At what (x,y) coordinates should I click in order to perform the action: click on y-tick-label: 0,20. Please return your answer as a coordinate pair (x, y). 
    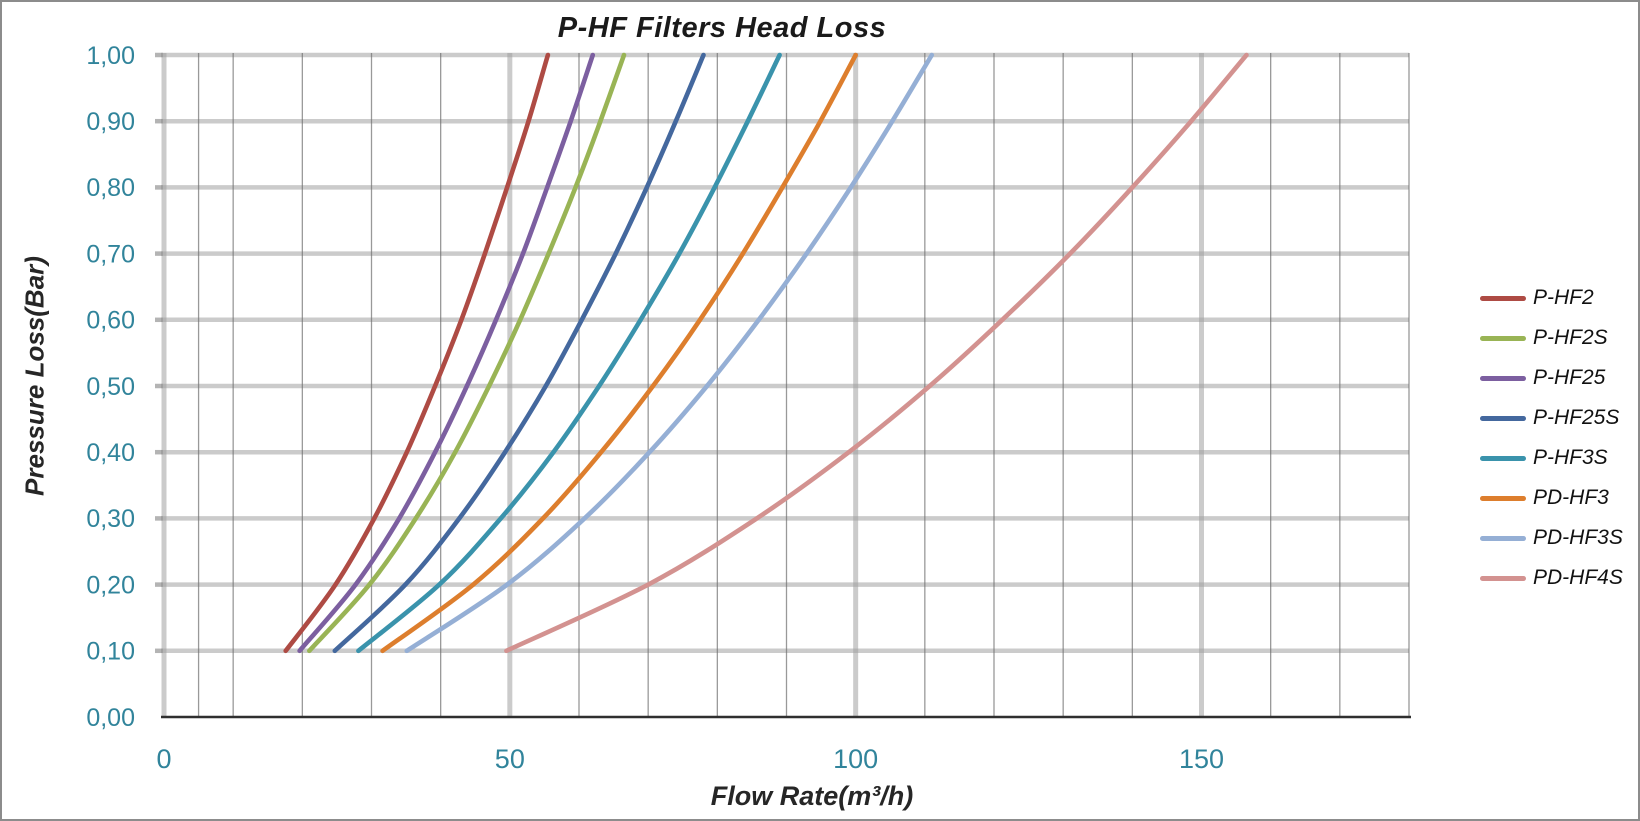
    Looking at the image, I should click on (110, 585).